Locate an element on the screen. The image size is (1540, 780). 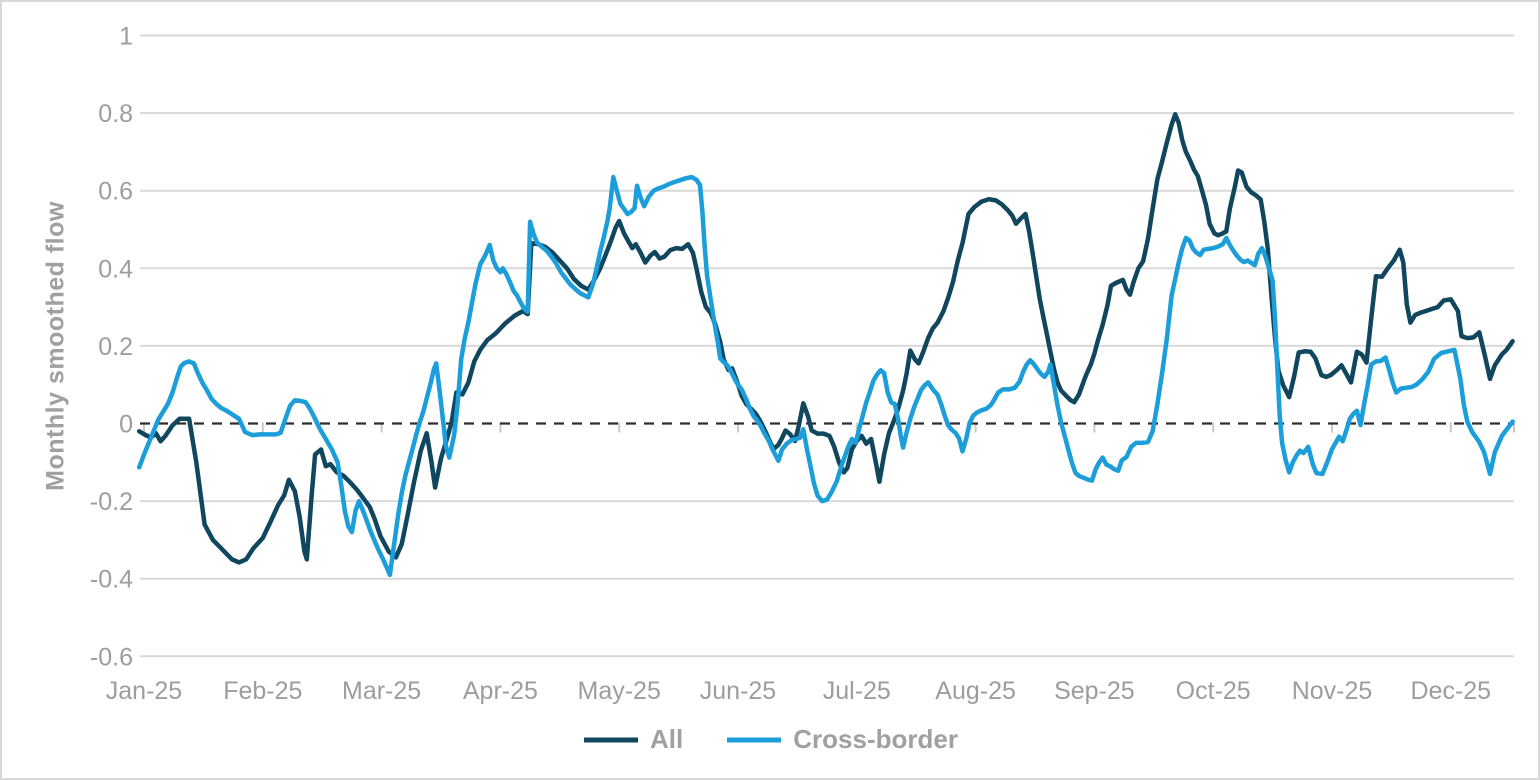
x-tick-label: Sep-25 is located at coordinates (1094, 691).